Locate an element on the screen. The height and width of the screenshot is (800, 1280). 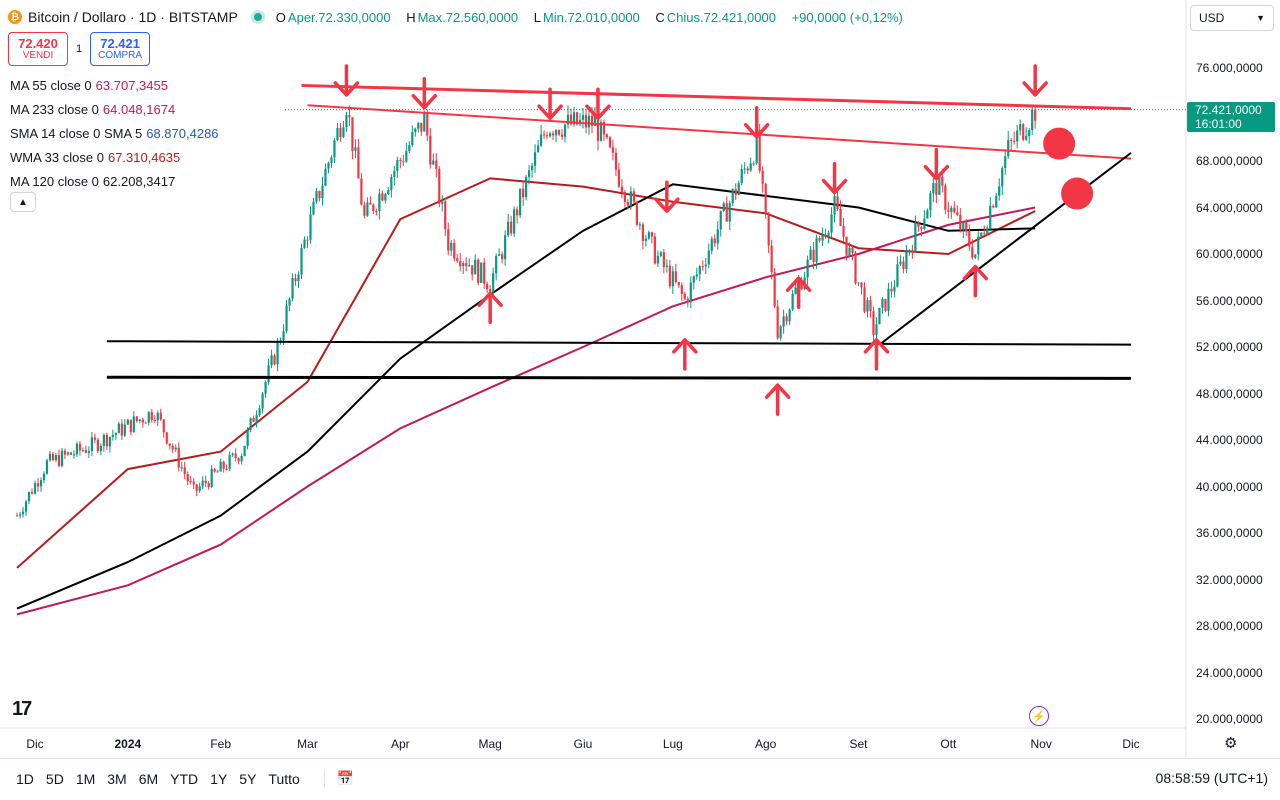
marker-circle is located at coordinates (1077, 193).